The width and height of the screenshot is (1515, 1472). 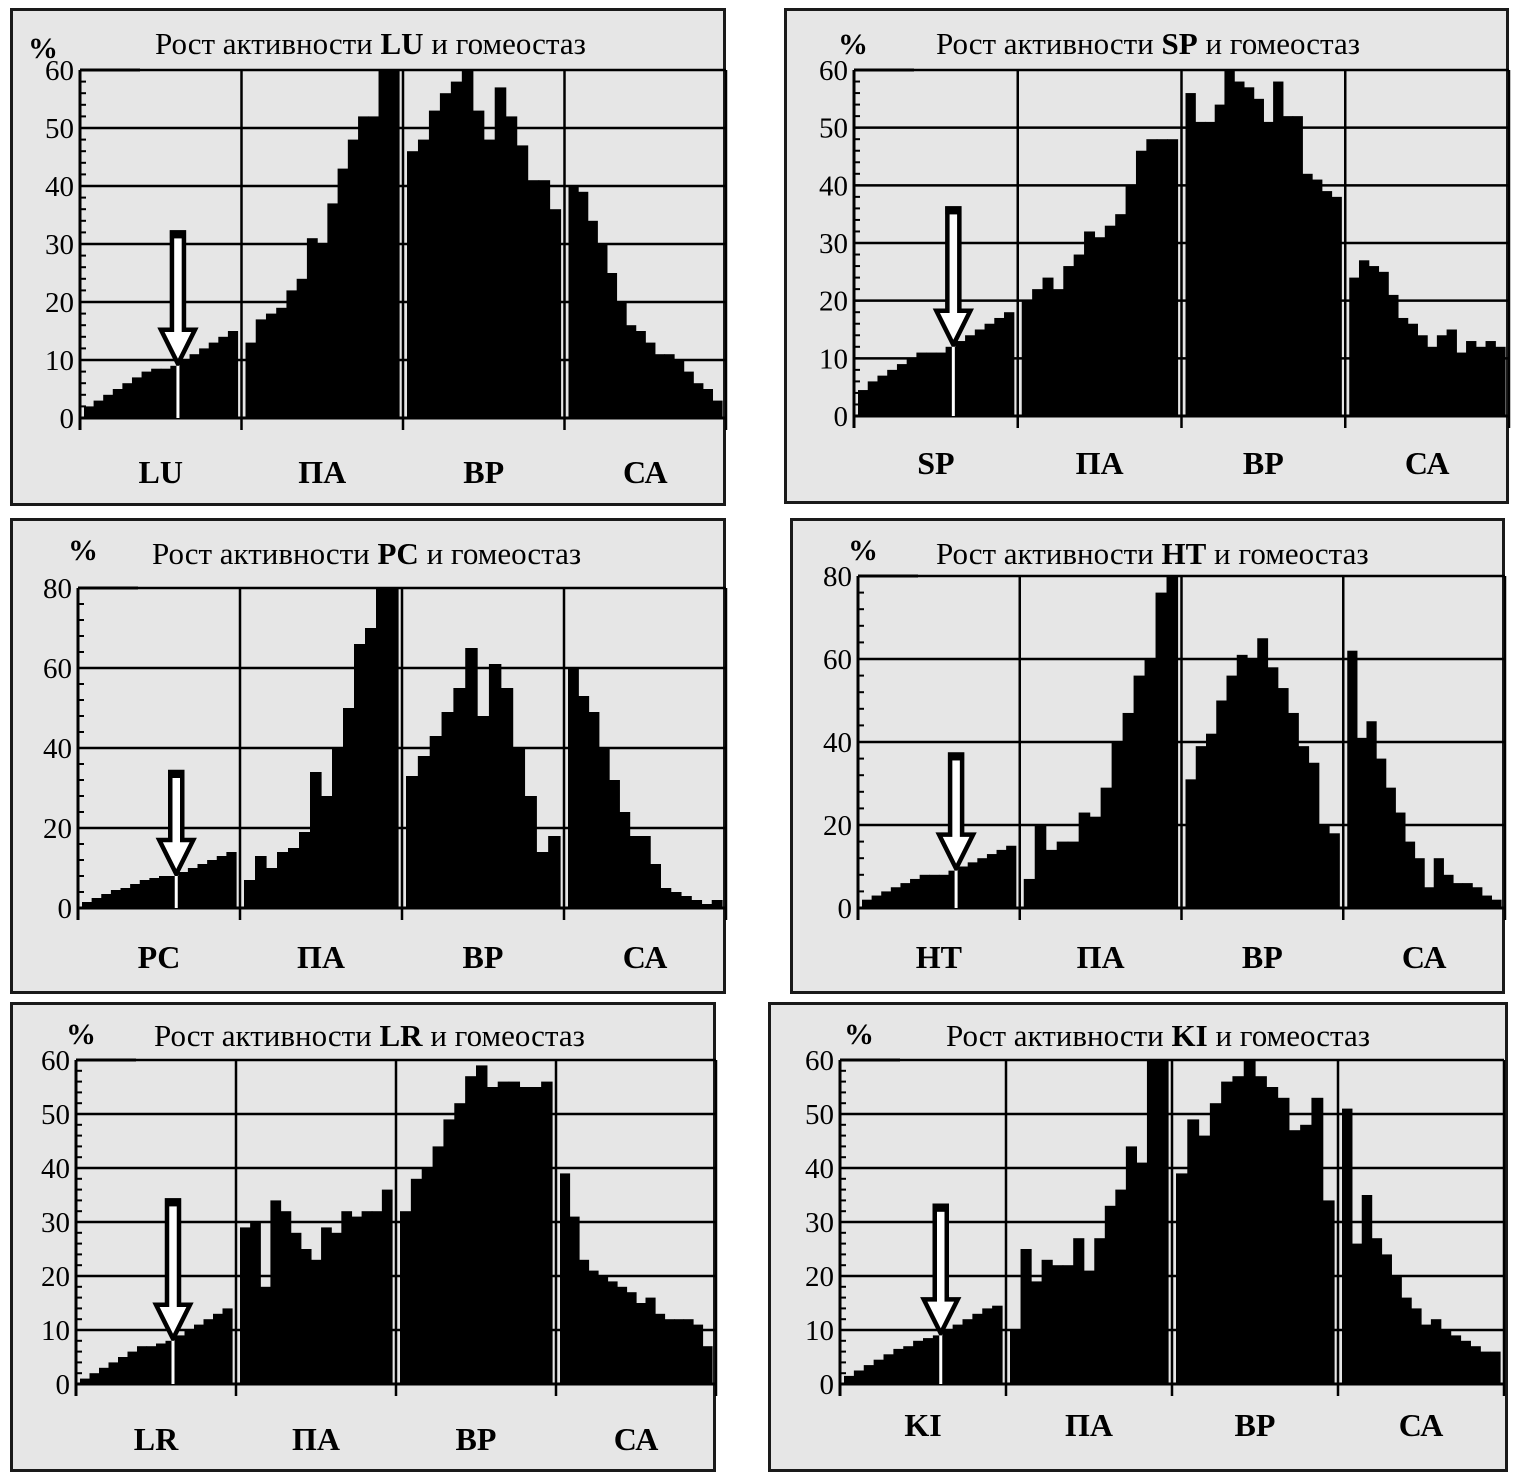 What do you see at coordinates (59, 245) in the screenshot?
I see `y-tick-label: 30` at bounding box center [59, 245].